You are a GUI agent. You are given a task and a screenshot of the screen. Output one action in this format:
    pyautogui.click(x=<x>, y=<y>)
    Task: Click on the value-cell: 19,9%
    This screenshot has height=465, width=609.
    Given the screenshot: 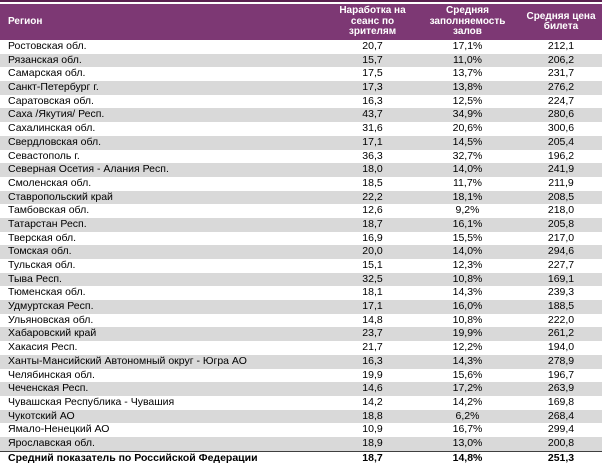 What is the action you would take?
    pyautogui.click(x=467, y=333)
    